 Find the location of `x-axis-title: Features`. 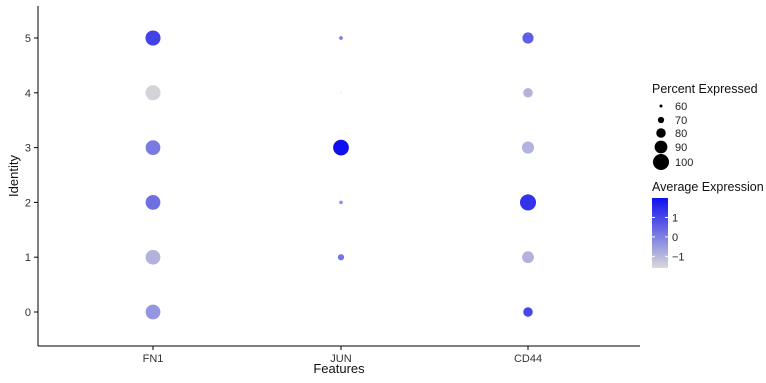

x-axis-title: Features is located at coordinates (339, 368).